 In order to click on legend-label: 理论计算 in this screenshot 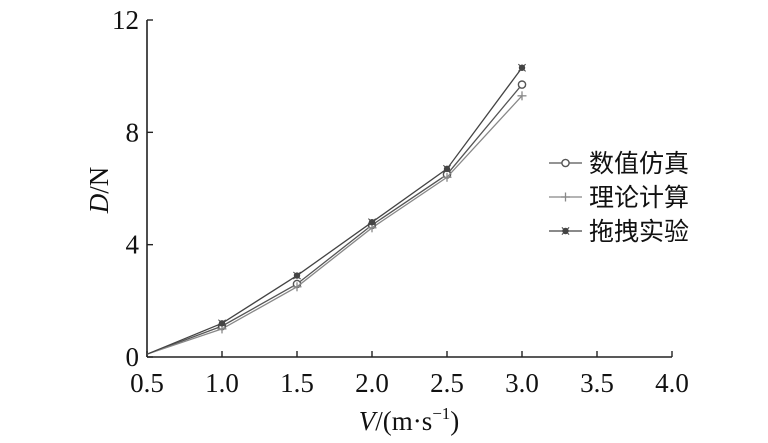, I will do `click(639, 197)`.